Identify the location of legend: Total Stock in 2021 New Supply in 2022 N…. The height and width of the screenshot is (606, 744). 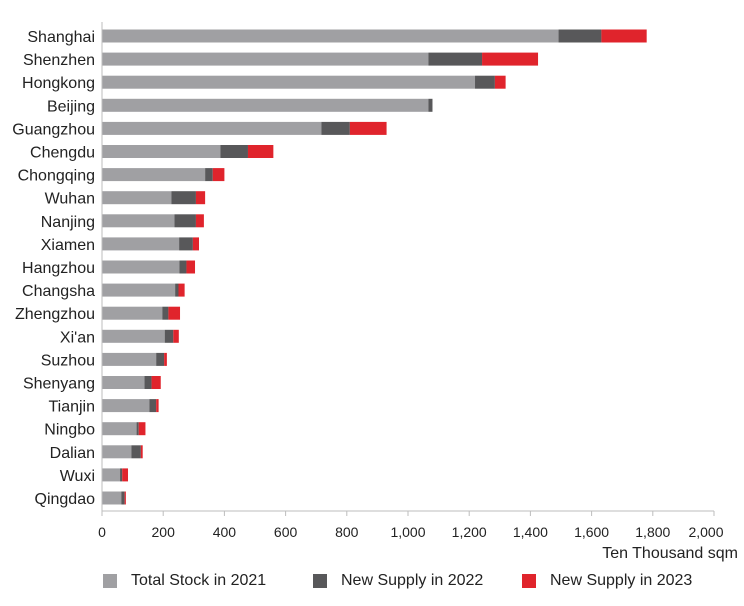
(372, 587).